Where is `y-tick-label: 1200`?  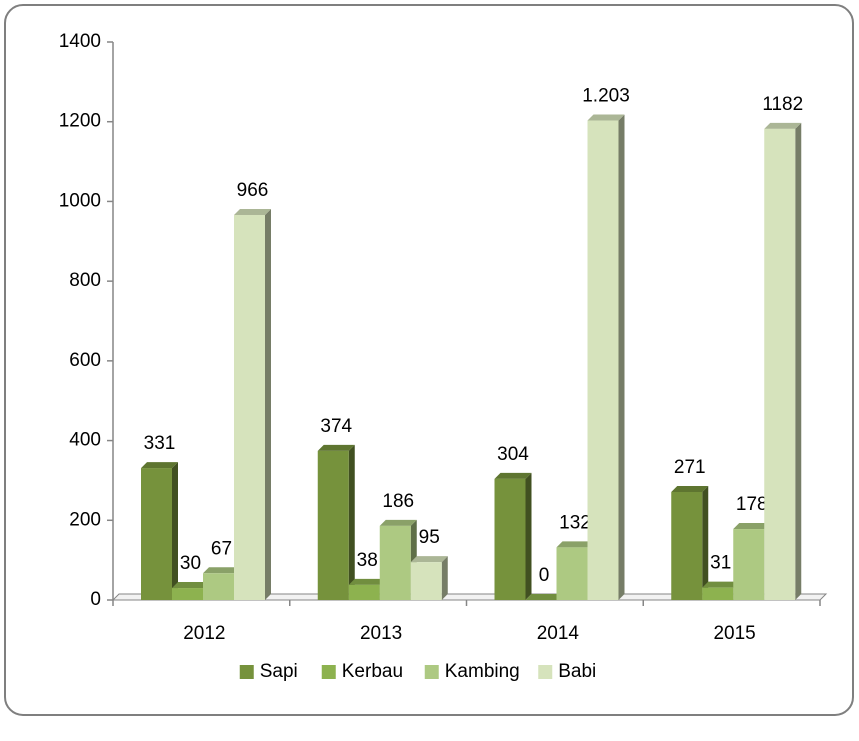 y-tick-label: 1200 is located at coordinates (80, 121).